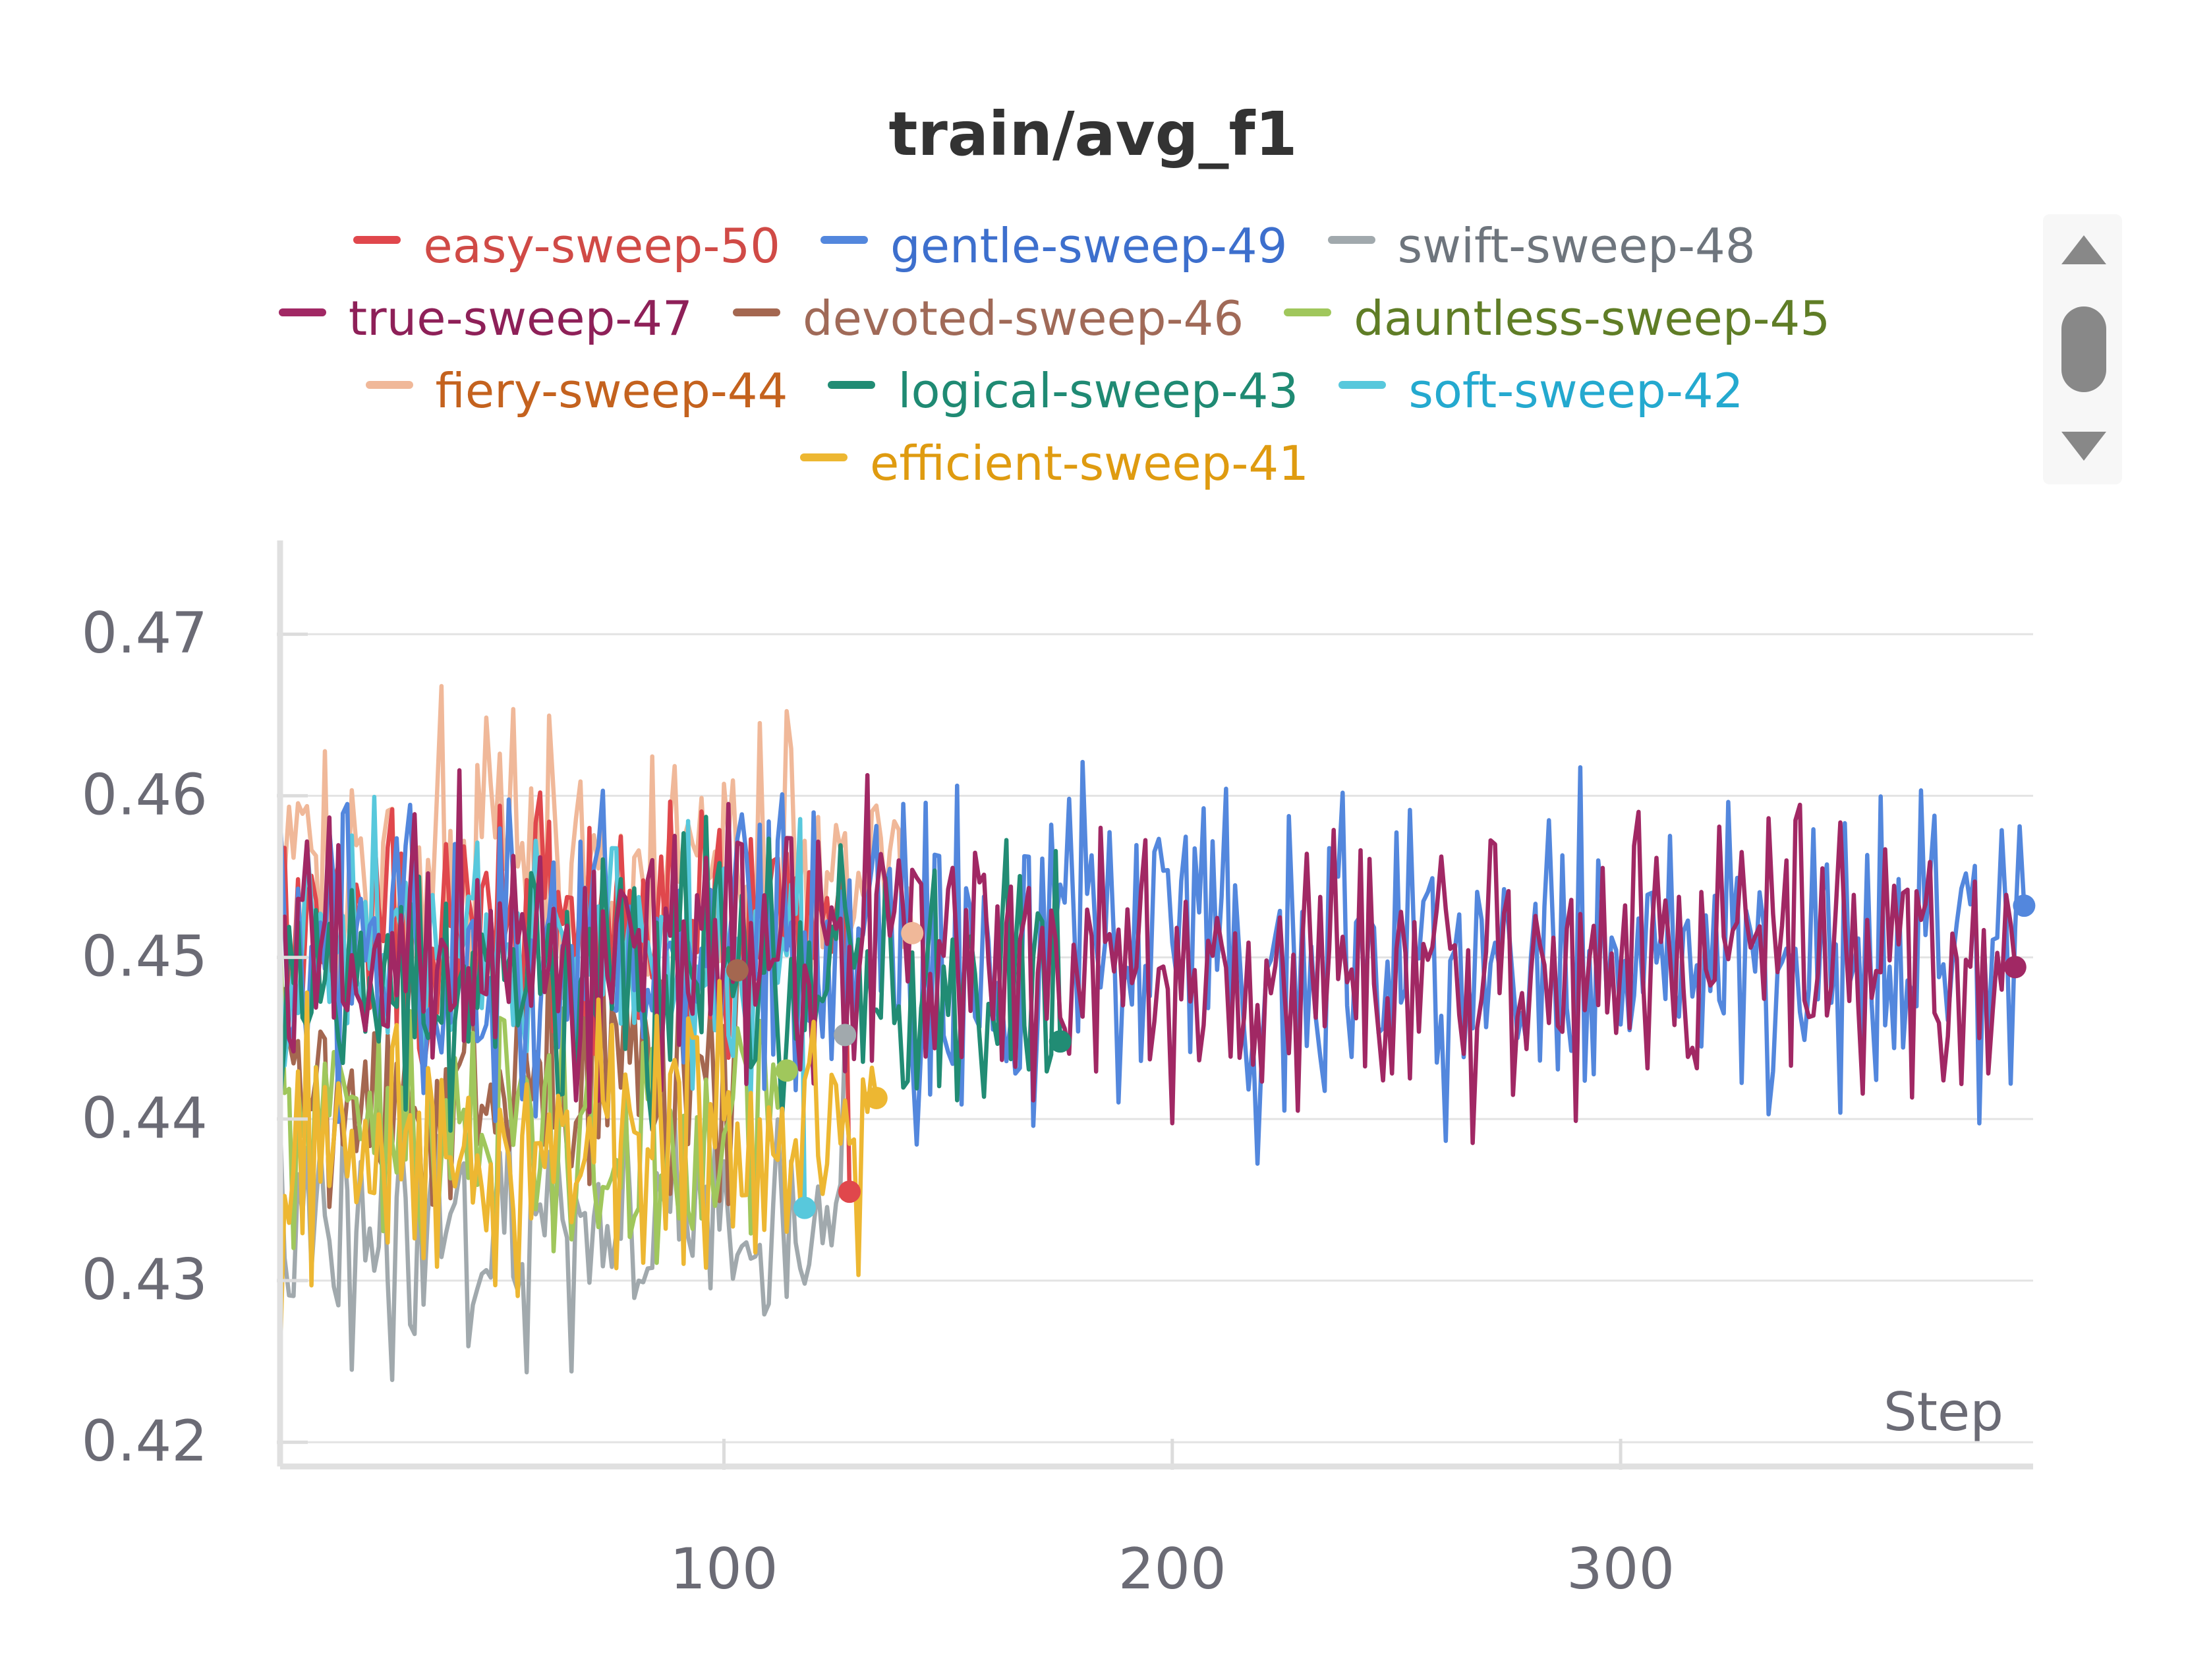 Image resolution: width=2186 pixels, height=1680 pixels. I want to click on y-tick-label: 0.45, so click(145, 957).